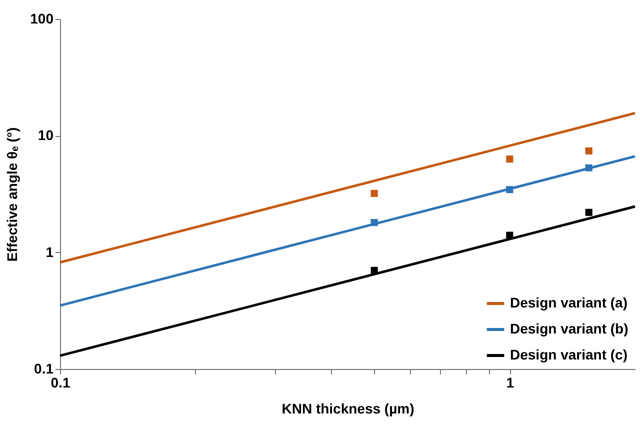  I want to click on legend-label: Design variant (b), so click(569, 328).